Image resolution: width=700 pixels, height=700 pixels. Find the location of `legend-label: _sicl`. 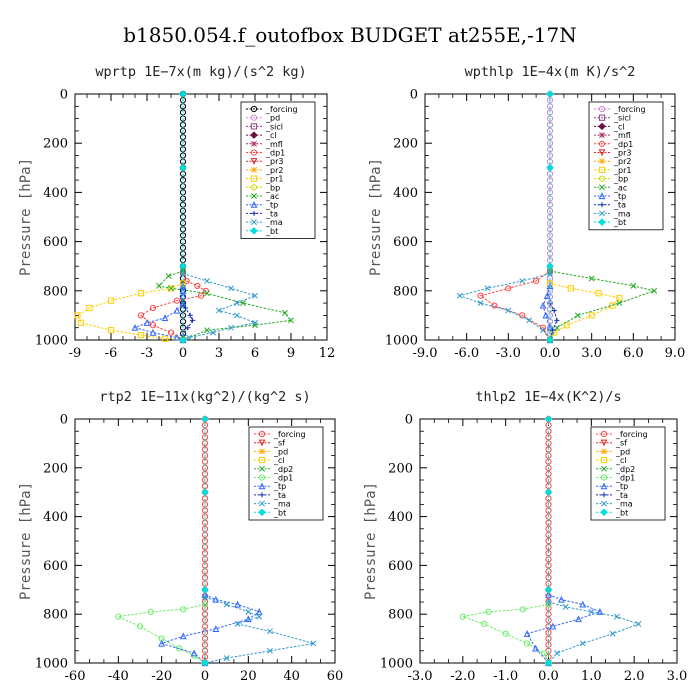

legend-label: _sicl is located at coordinates (274, 126).